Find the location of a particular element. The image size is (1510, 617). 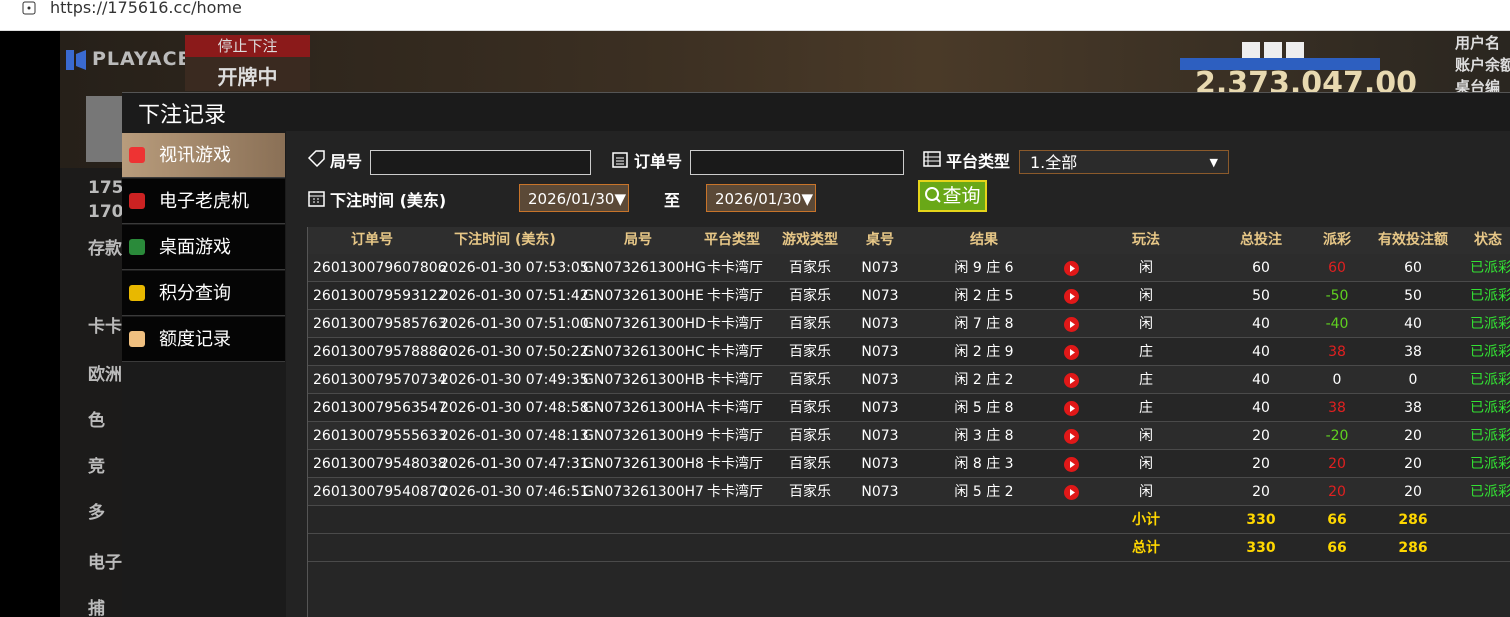

side-item: 卡卡 is located at coordinates (105, 327).